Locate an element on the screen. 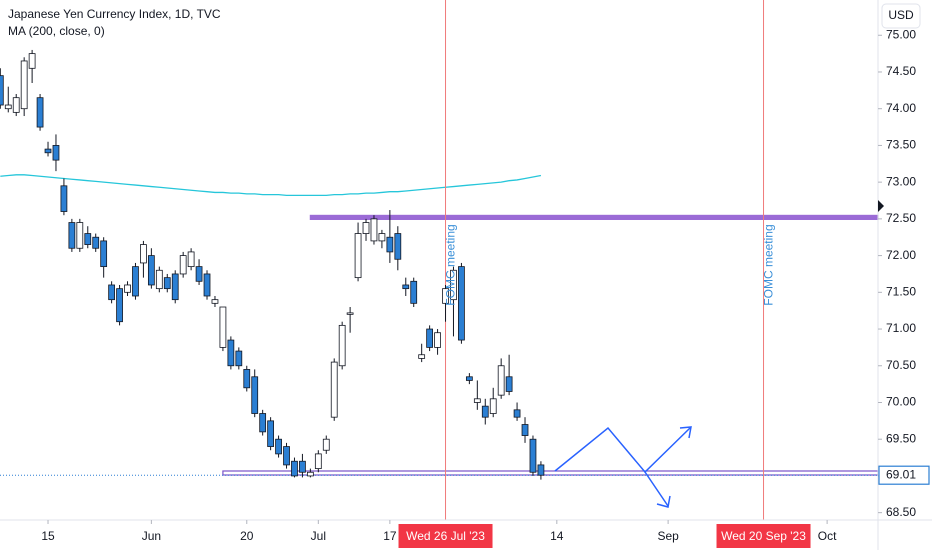 Image resolution: width=932 pixels, height=550 pixels. y-tick-label: 73.00 is located at coordinates (901, 181).